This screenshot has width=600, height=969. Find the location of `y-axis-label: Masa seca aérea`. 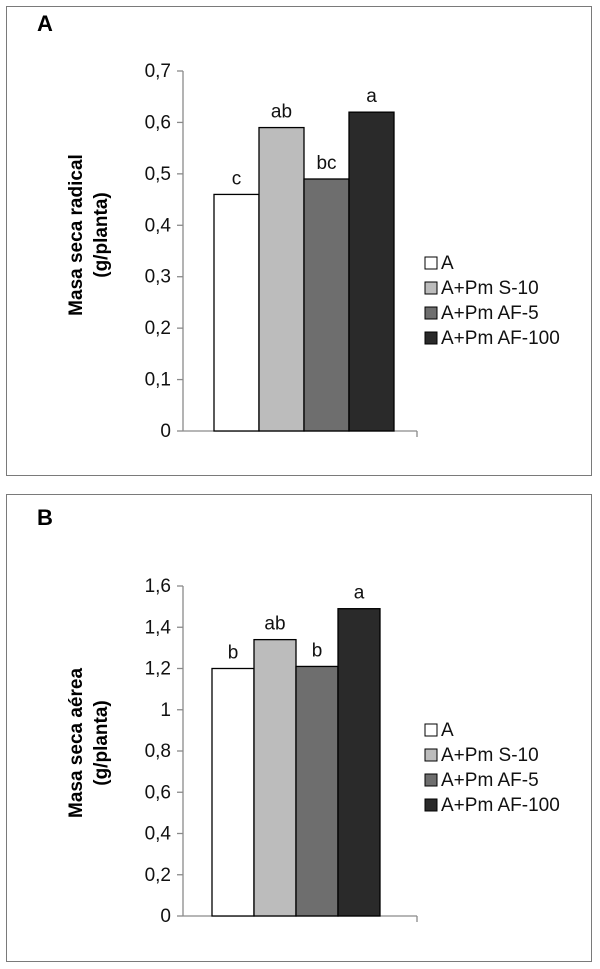

y-axis-label: Masa seca aérea is located at coordinates (76, 743).